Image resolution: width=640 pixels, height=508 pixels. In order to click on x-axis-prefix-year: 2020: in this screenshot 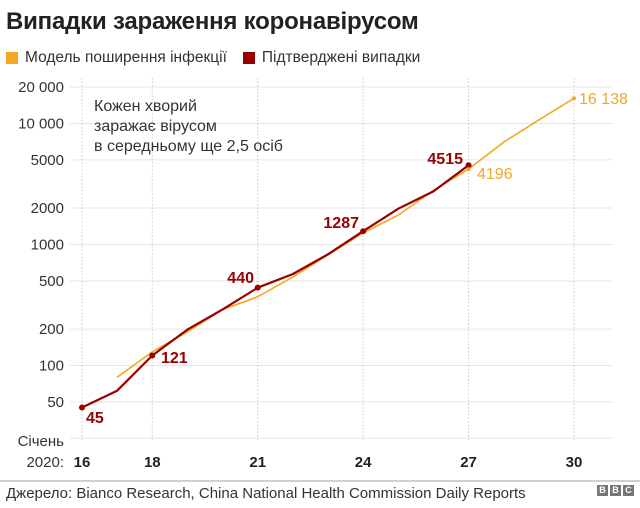, I will do `click(45, 462)`.